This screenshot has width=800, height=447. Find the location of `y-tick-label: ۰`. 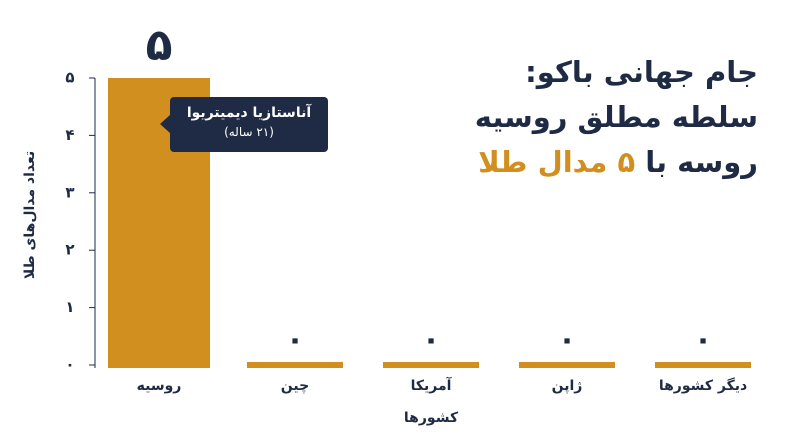

y-tick-label: ۰ is located at coordinates (69, 365).